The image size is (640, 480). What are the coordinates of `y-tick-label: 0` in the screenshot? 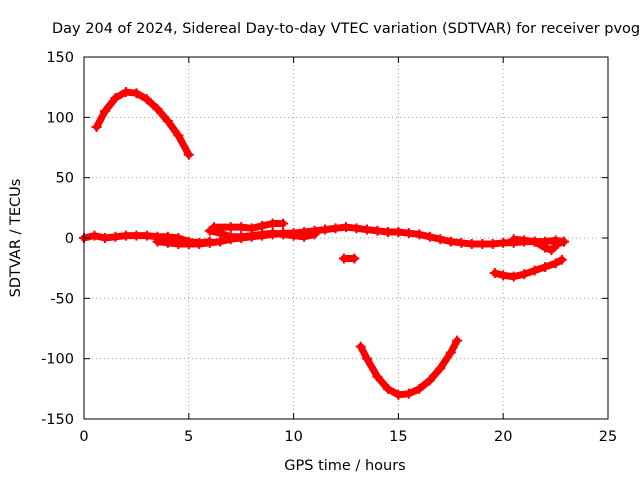 It's located at (69, 239).